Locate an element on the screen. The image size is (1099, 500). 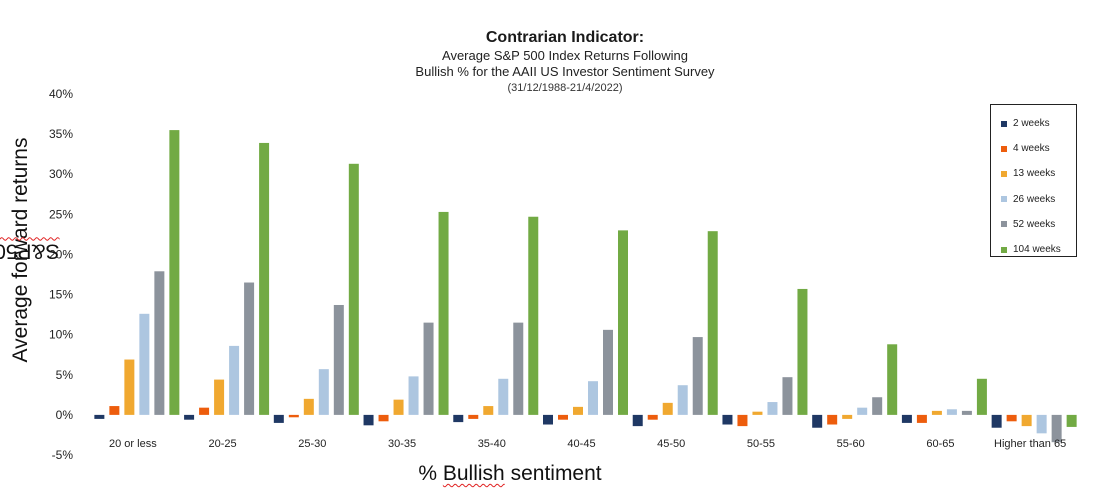
legend-item: 13 weeks is located at coordinates (1038, 173).